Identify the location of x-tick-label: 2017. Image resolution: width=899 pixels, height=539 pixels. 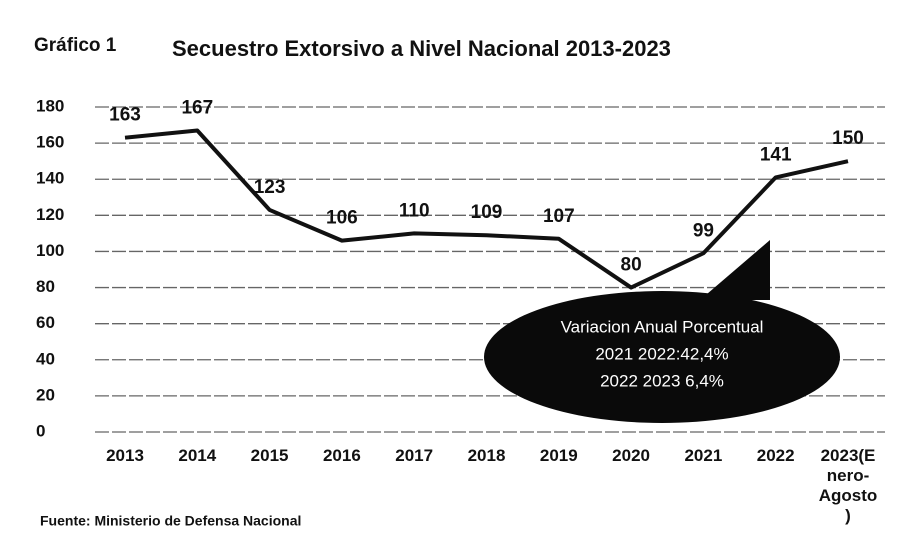
(414, 455).